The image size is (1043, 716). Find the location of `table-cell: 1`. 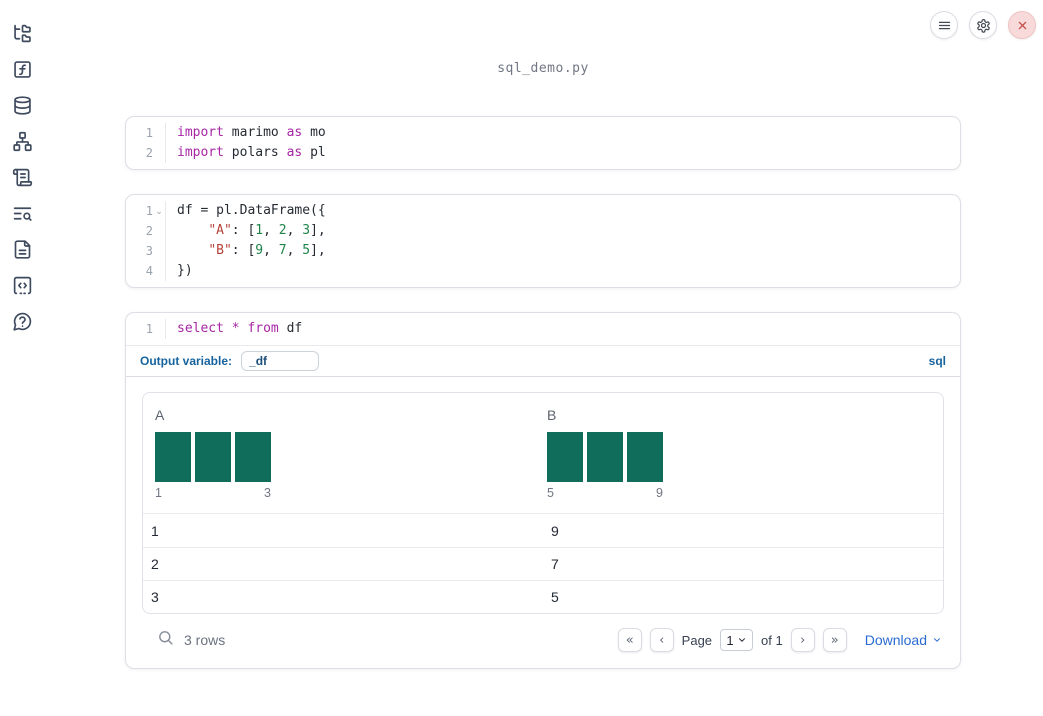

table-cell: 1 is located at coordinates (155, 530).